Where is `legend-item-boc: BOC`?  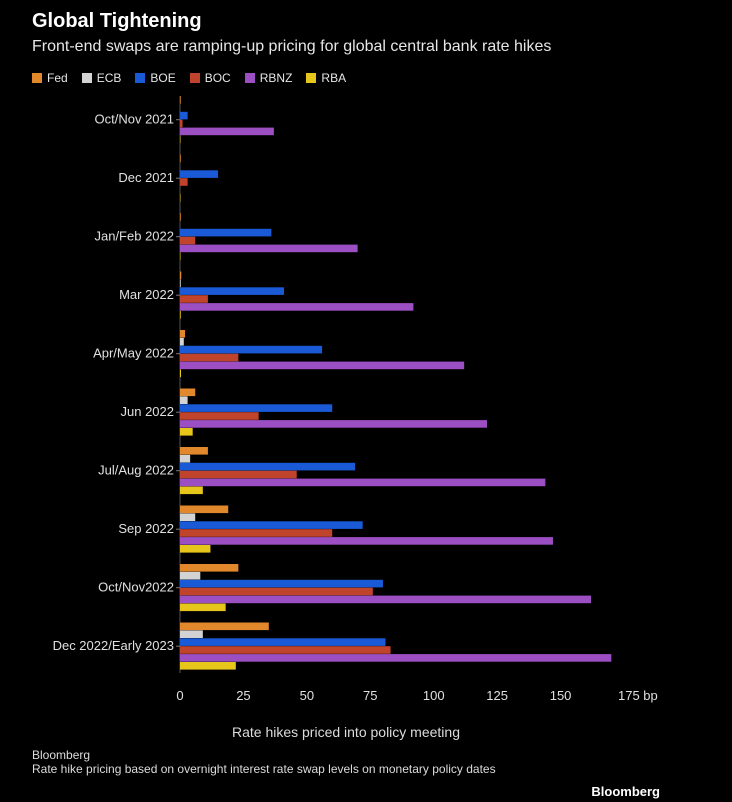
legend-item-boc: BOC is located at coordinates (210, 78).